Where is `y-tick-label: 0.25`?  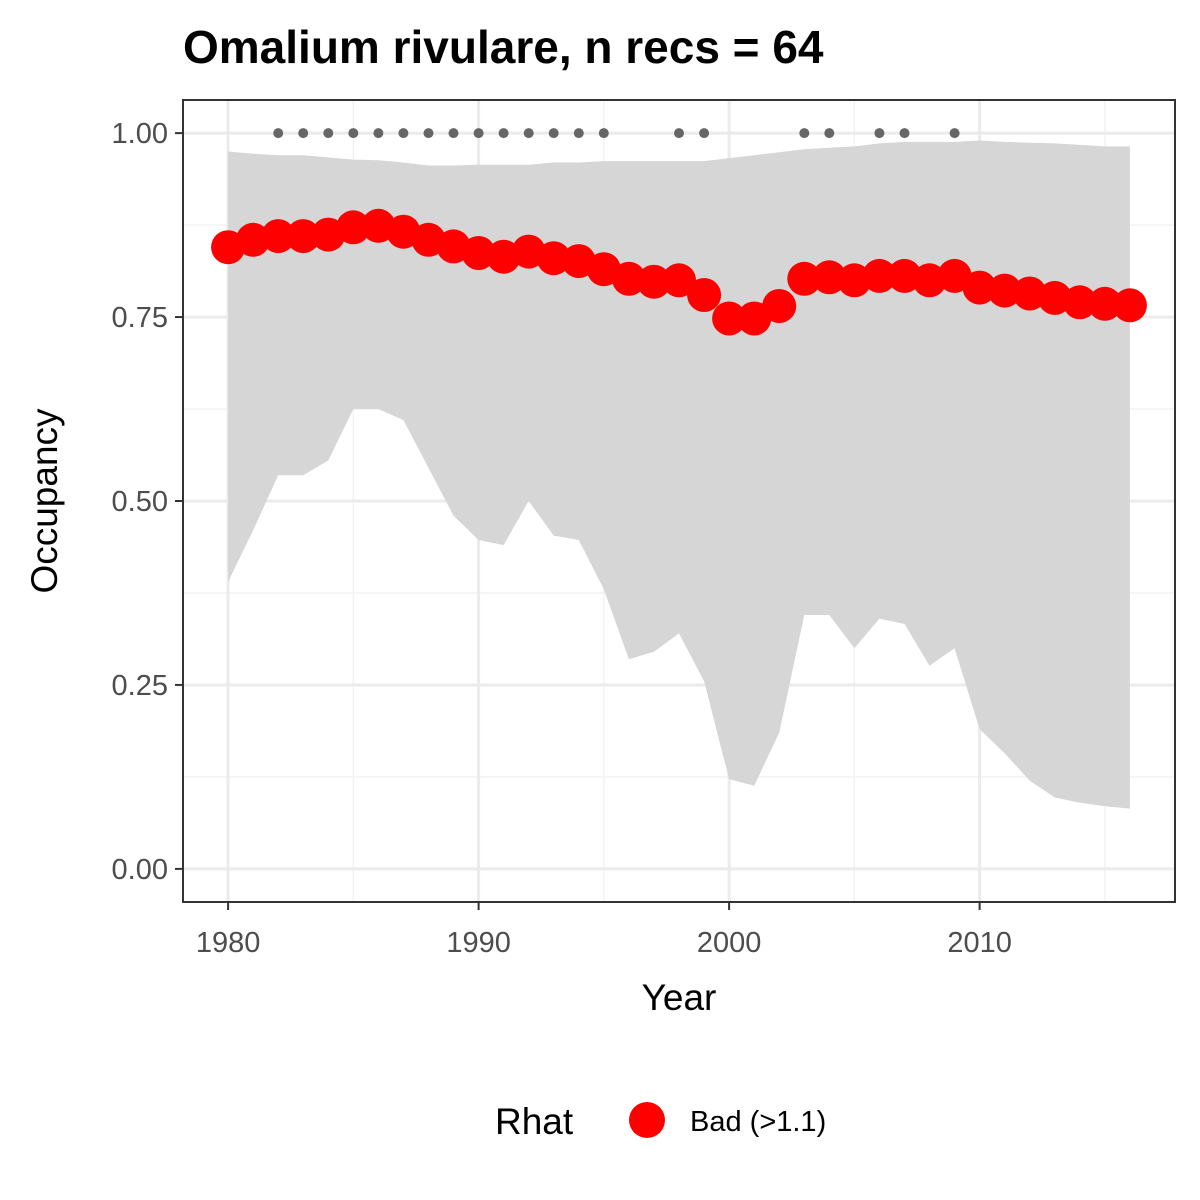 y-tick-label: 0.25 is located at coordinates (140, 686).